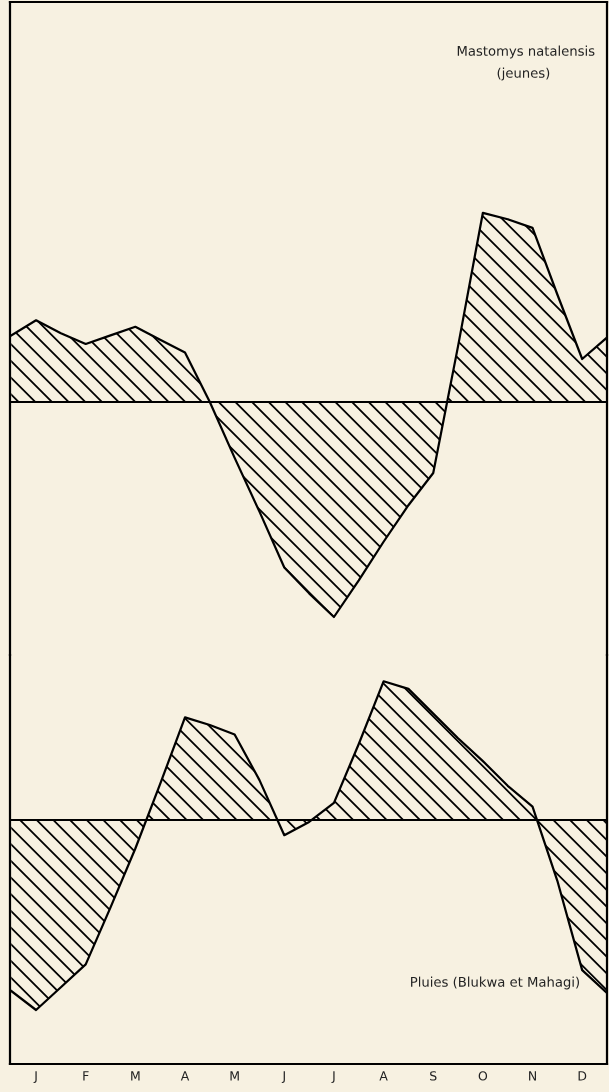  What do you see at coordinates (86, 1076) in the screenshot?
I see `x-tick-label: F` at bounding box center [86, 1076].